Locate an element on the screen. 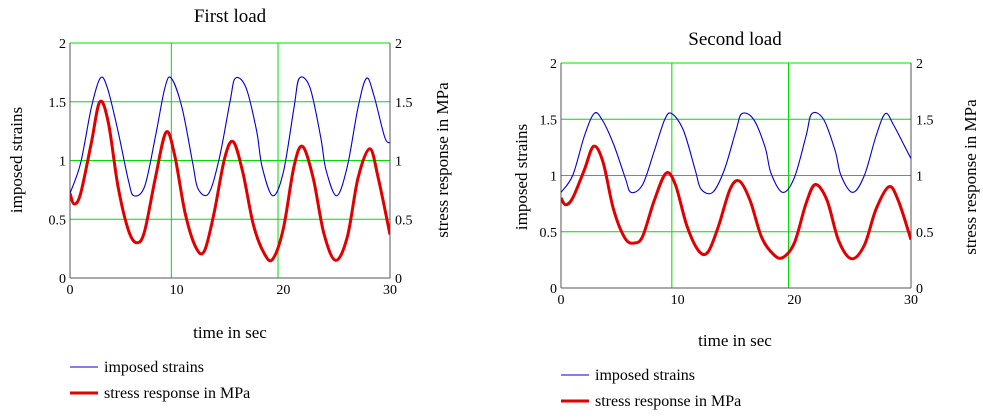 This screenshot has width=983, height=418. chart-1-title: First load is located at coordinates (230, 16).